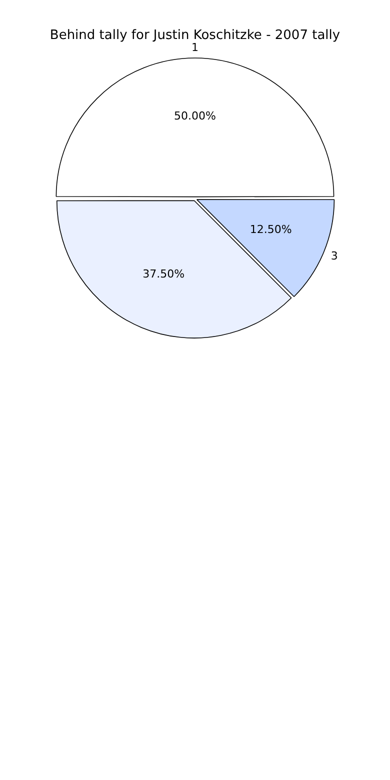 The image size is (390, 780). I want to click on chart-title: Behind tally for Justin Koschitzke - 2007 tally, so click(195, 36).